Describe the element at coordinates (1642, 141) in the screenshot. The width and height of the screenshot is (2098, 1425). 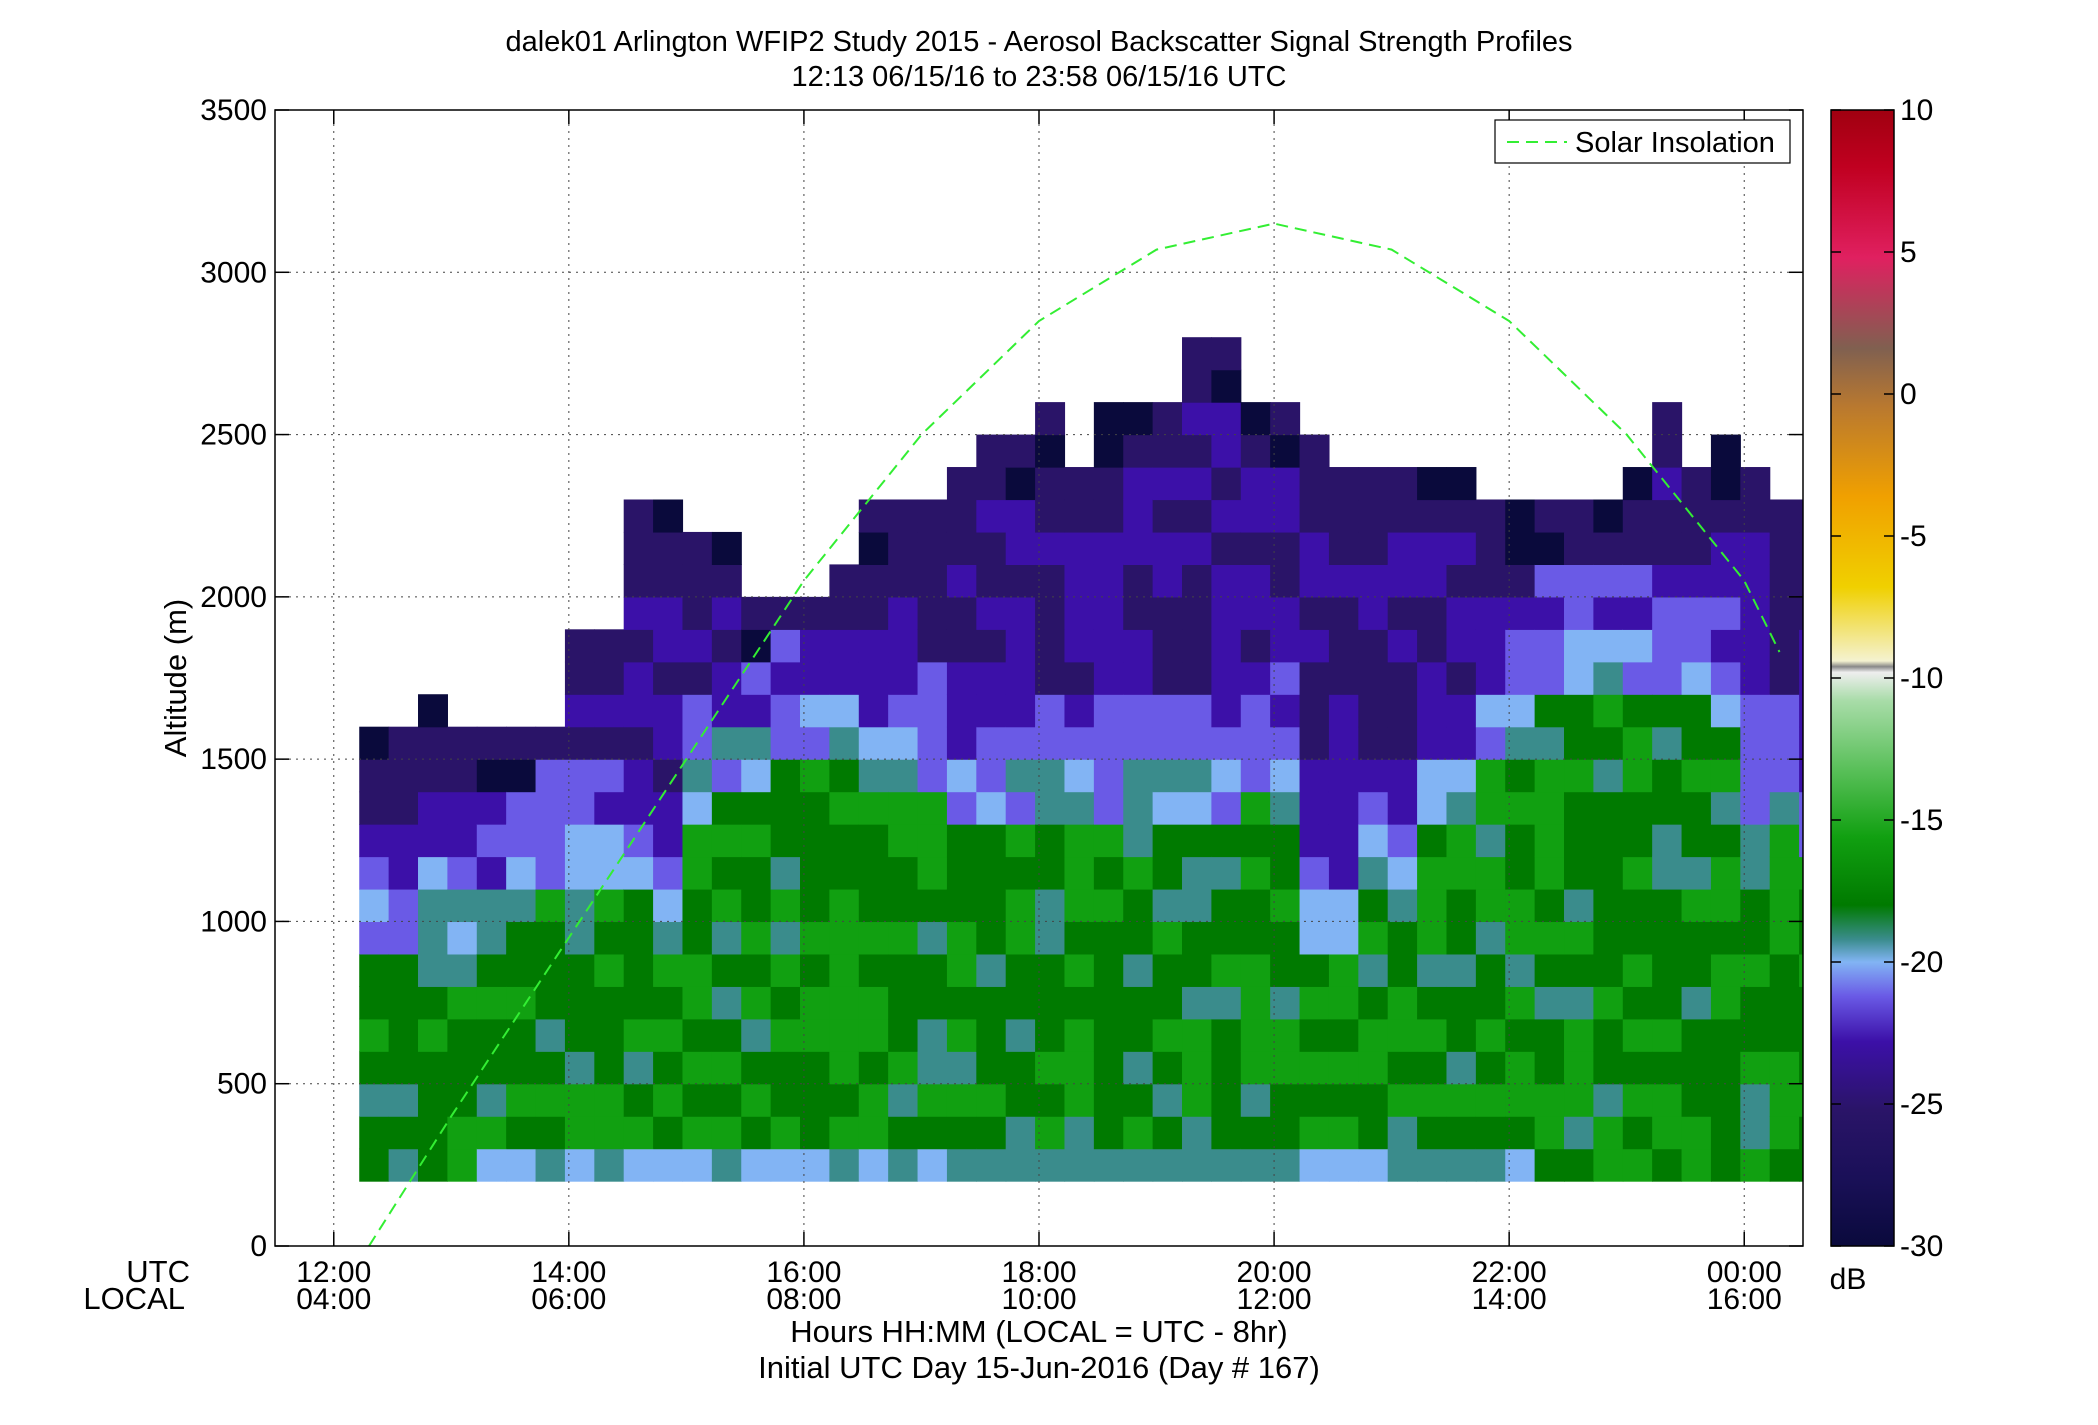
I see `legend-box` at that location.